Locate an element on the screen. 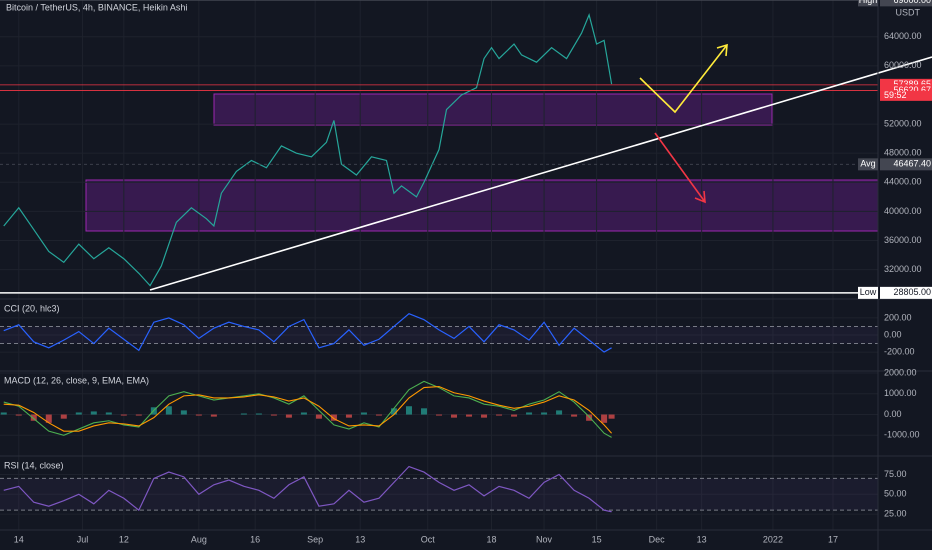  x-tick-label: 16 is located at coordinates (255, 539).